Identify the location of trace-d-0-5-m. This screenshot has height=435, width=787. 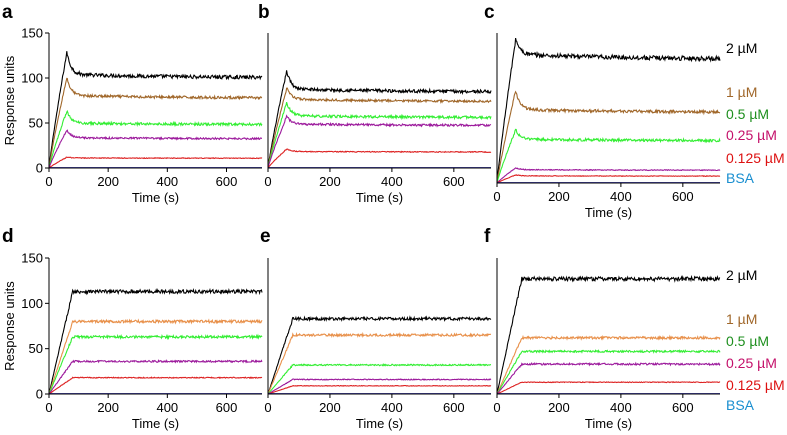
(155, 364).